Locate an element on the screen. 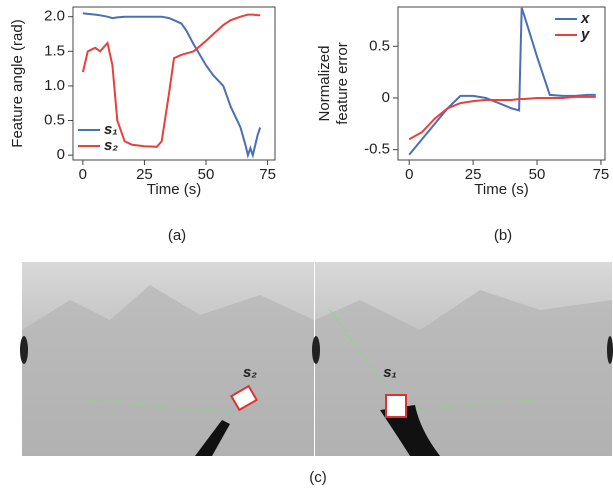 This screenshot has height=499, width=613. caption: (c) is located at coordinates (318, 477).